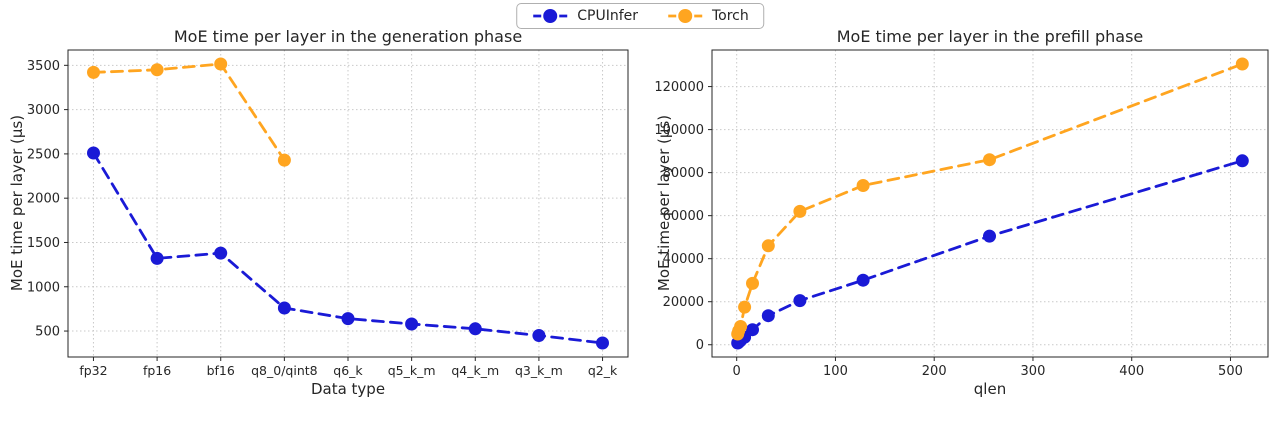  Describe the element at coordinates (990, 36) in the screenshot. I see `prefill-chart-title: MoE time per layer in the prefill phase` at that location.